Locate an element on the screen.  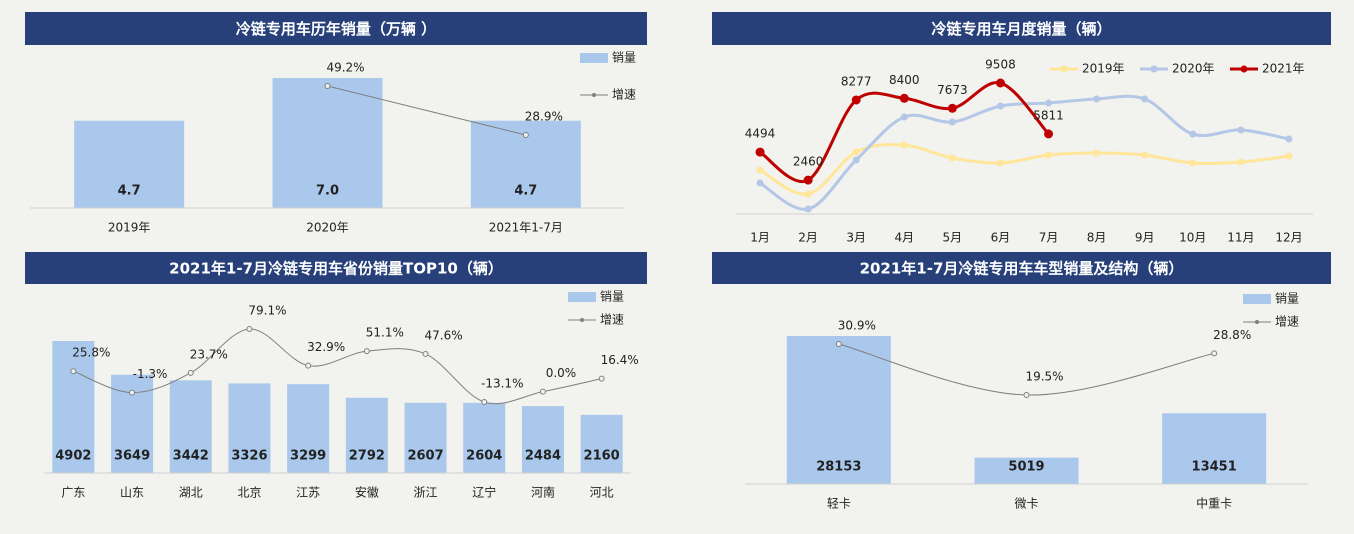
x-tick-label: 山东 is located at coordinates (132, 493).